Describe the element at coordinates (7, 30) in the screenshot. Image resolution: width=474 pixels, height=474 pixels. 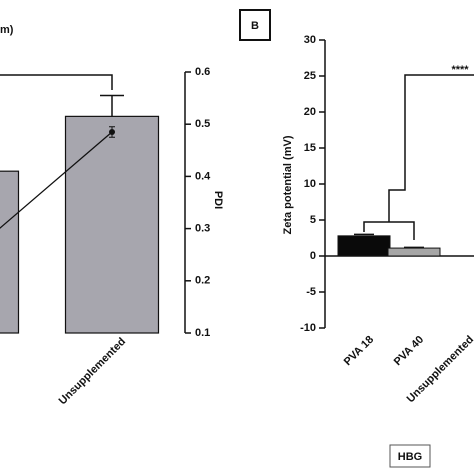
I see `chart-title: m)` at that location.